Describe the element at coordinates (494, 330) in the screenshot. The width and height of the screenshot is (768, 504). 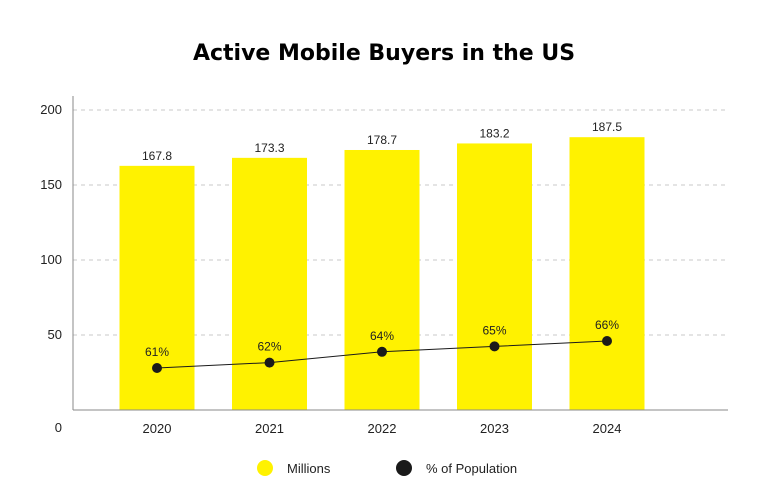
I see `line-data-label: 65%` at that location.